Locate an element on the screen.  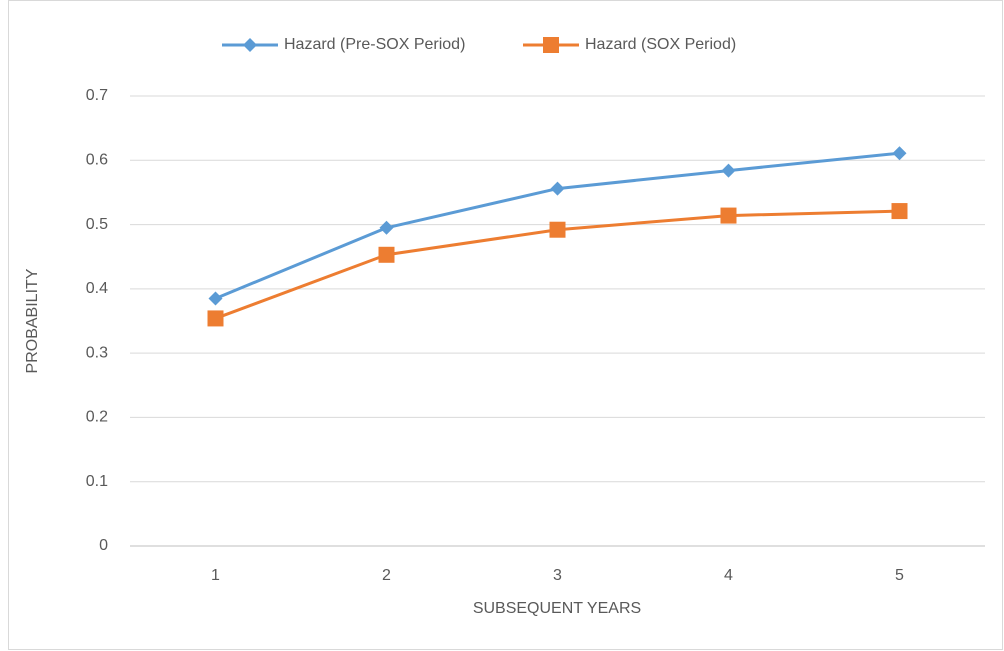
y-tick-label: 0 is located at coordinates (103, 545).